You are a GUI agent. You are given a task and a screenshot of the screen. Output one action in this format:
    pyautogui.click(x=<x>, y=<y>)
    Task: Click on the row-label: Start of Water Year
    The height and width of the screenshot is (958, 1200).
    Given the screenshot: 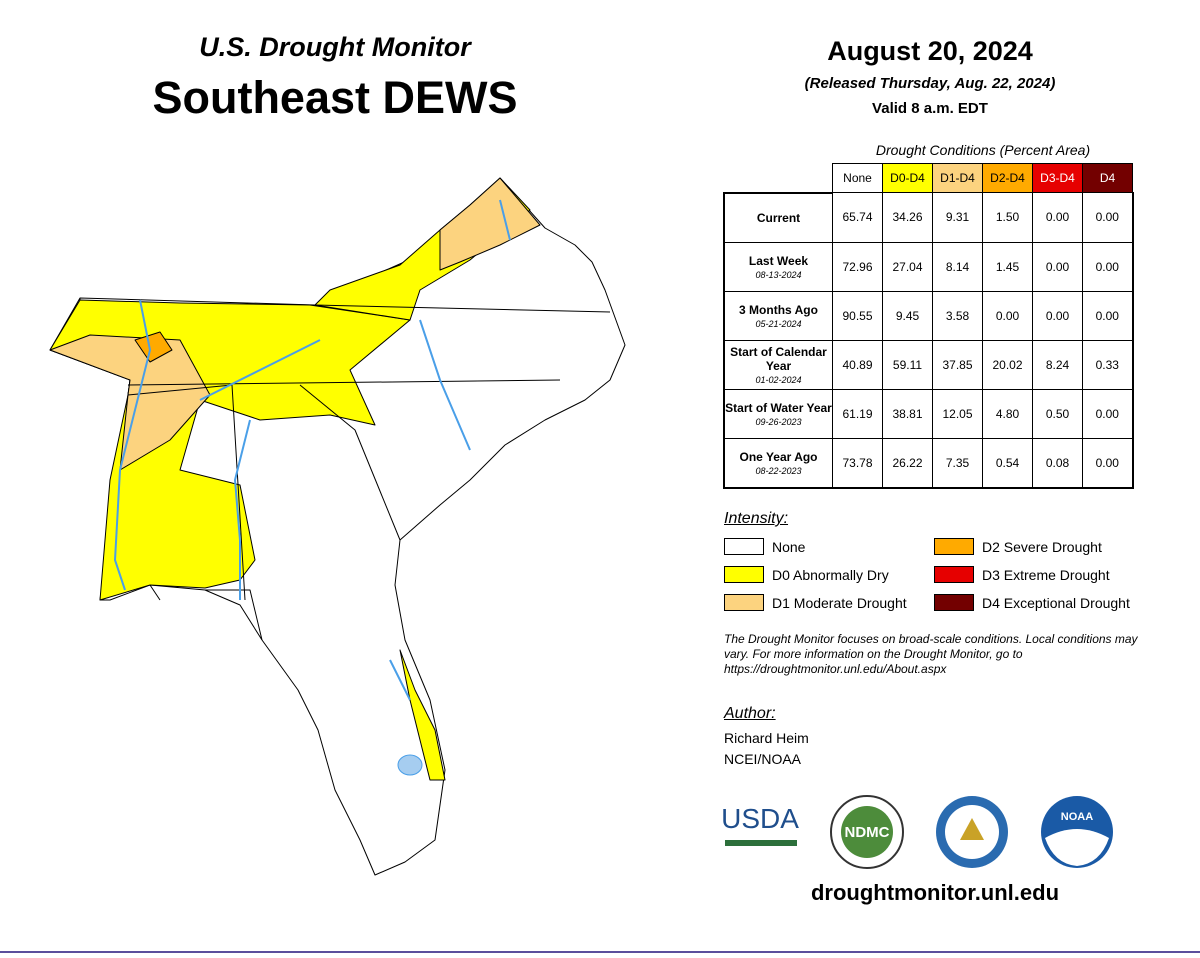 What is the action you would take?
    pyautogui.click(x=778, y=407)
    